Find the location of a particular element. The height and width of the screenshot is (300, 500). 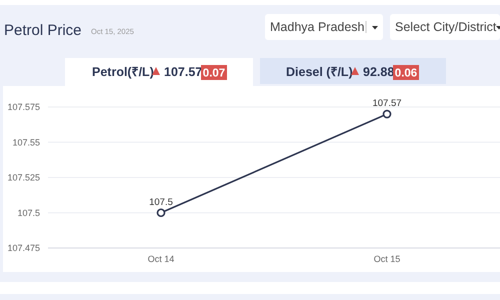

x-tick-label: Oct 15 is located at coordinates (387, 259).